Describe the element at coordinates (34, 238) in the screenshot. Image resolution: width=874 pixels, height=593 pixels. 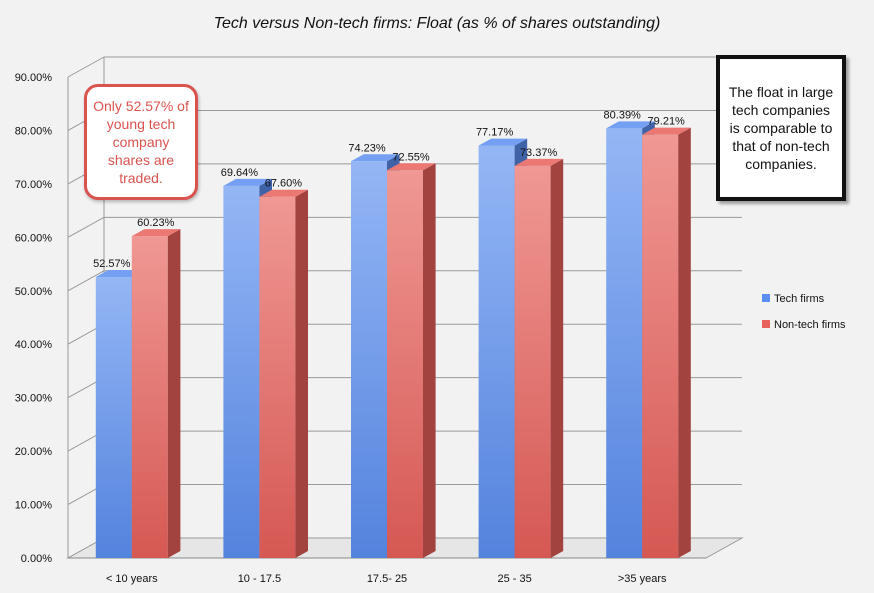
I see `y-tick-label: 60.00%` at that location.